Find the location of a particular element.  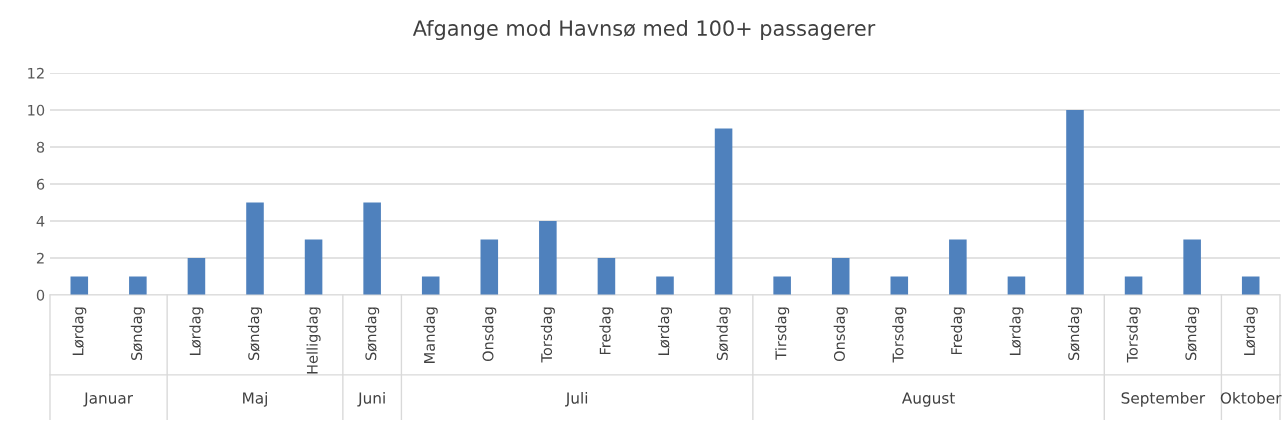

text: Juni is located at coordinates (371, 399).